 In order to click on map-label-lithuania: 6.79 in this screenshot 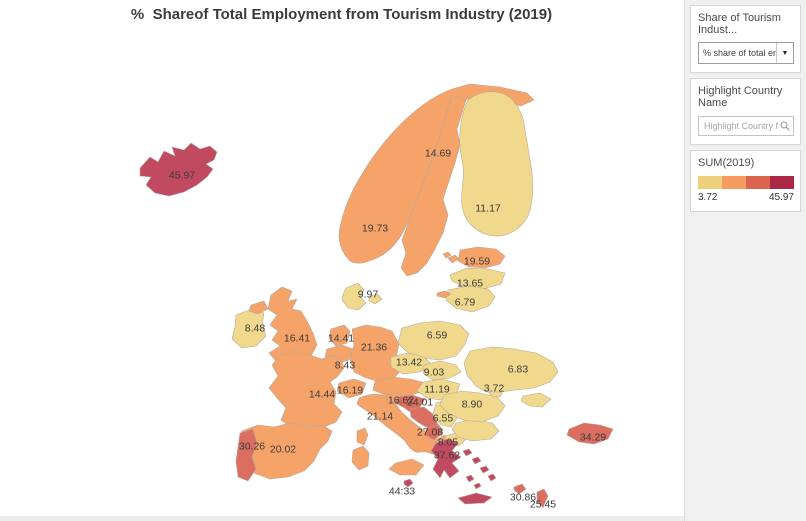, I will do `click(465, 303)`.